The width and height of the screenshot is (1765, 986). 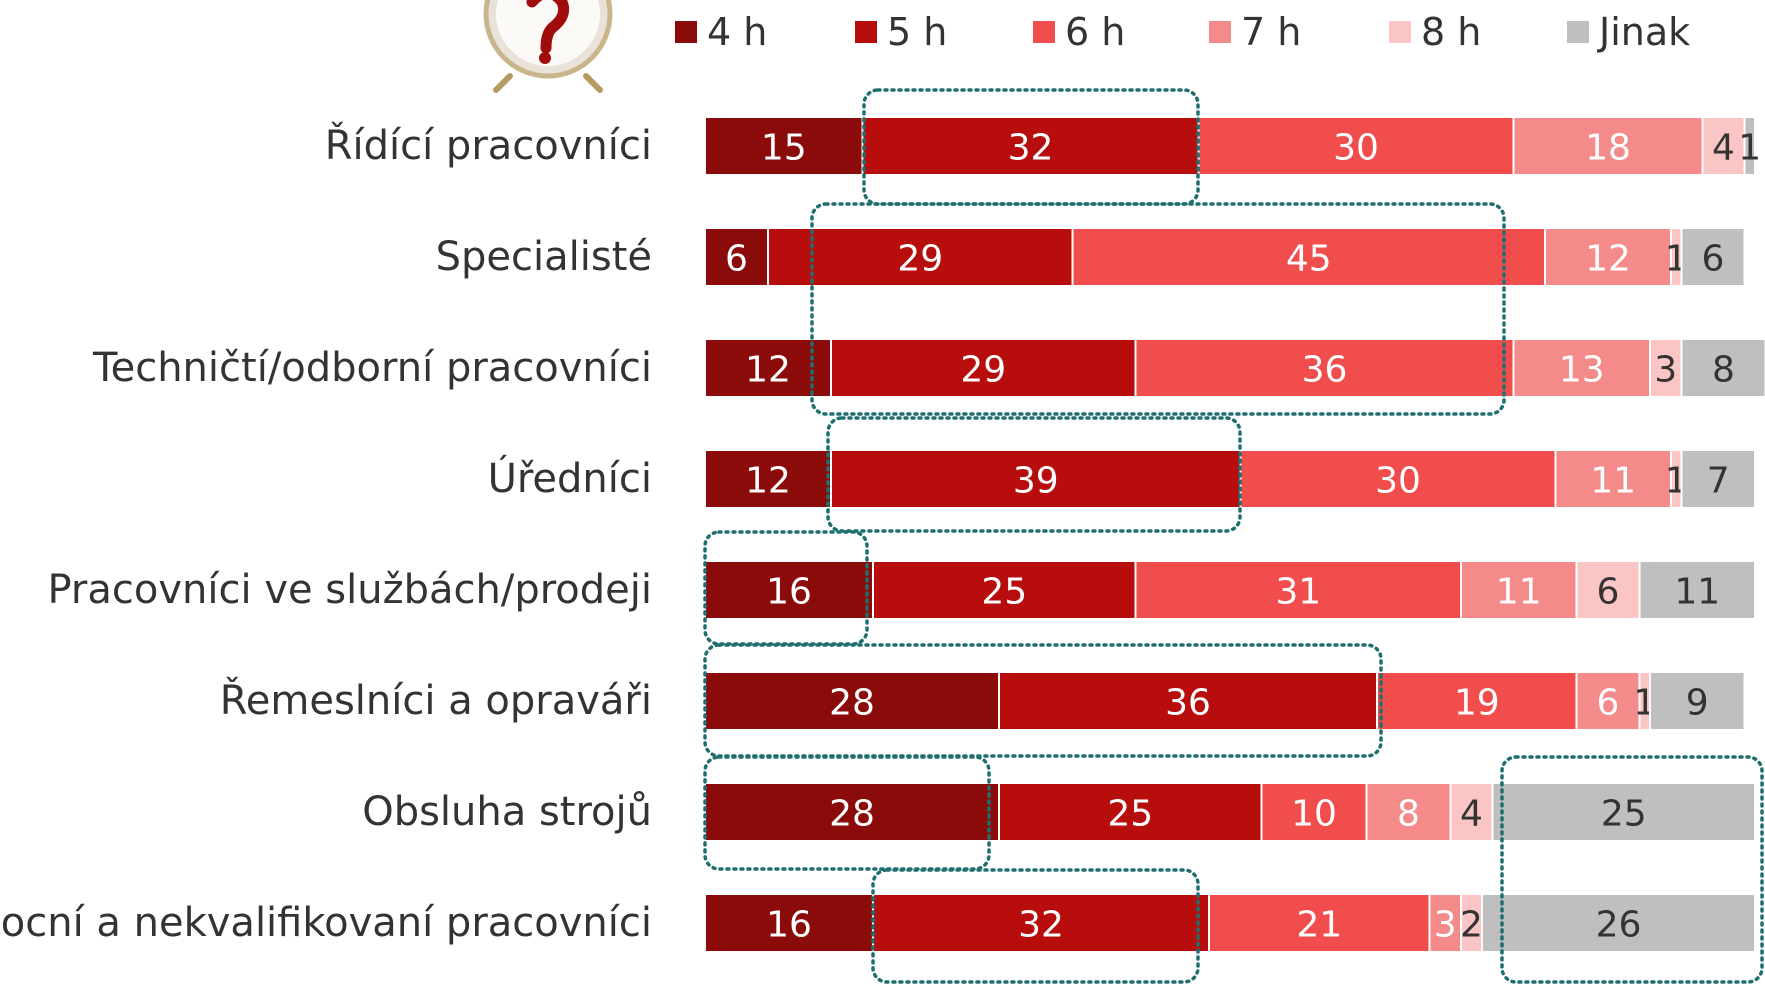 What do you see at coordinates (436, 700) in the screenshot?
I see `y-tick-label: Řemeslníci a opraváři` at bounding box center [436, 700].